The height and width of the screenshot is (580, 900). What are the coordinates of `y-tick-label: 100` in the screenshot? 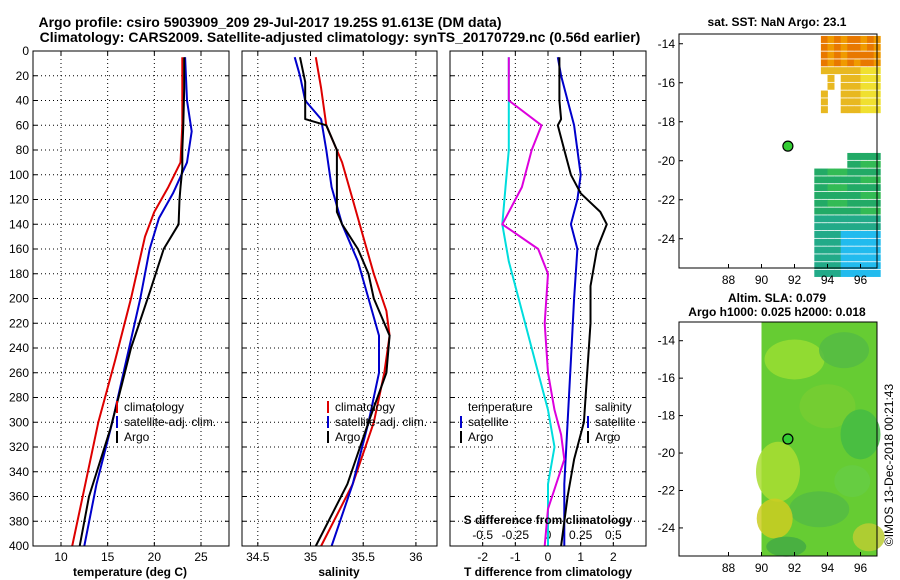 It's located at (19, 175).